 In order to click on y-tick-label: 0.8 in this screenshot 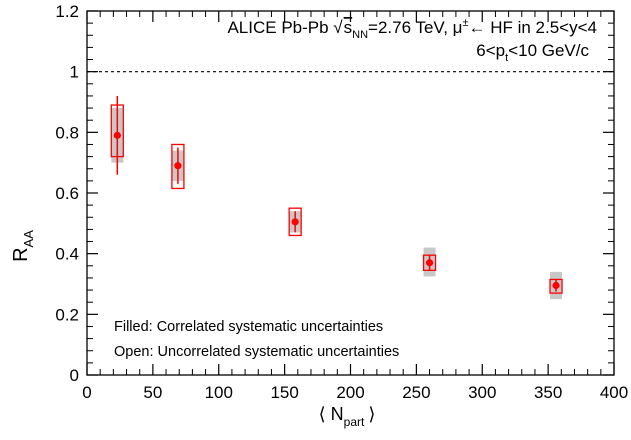, I will do `click(67, 132)`.